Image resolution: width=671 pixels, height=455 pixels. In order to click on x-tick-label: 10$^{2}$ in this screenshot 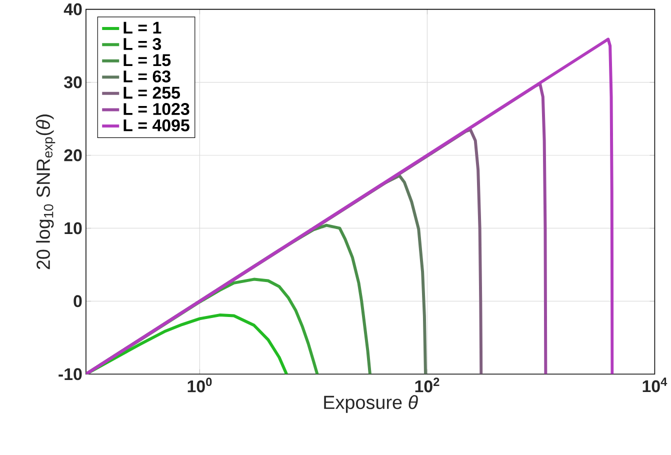, I will do `click(427, 385)`.